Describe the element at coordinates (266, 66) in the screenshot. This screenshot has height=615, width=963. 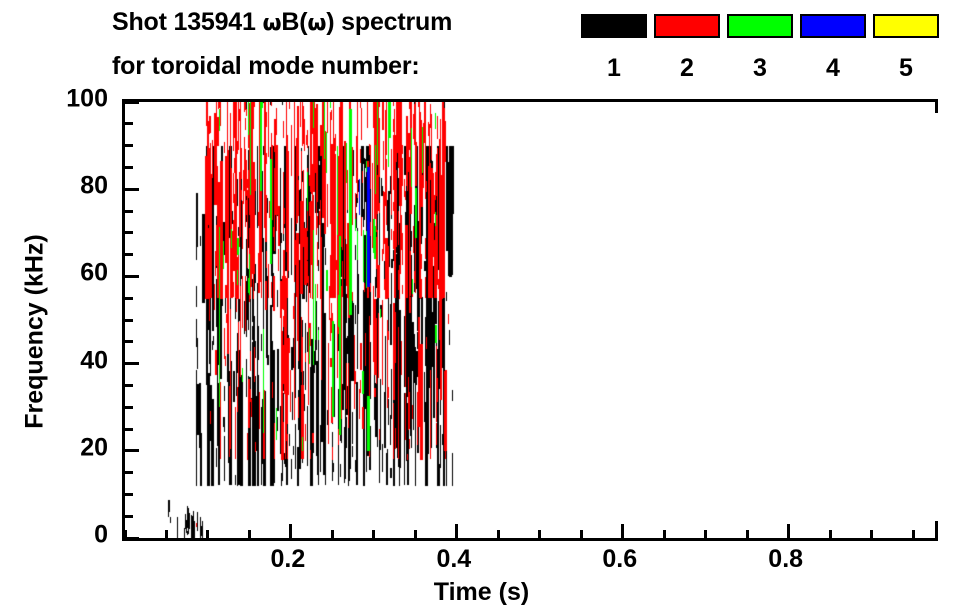
I see `figure-title-line-2: for toroidal mode number:` at that location.